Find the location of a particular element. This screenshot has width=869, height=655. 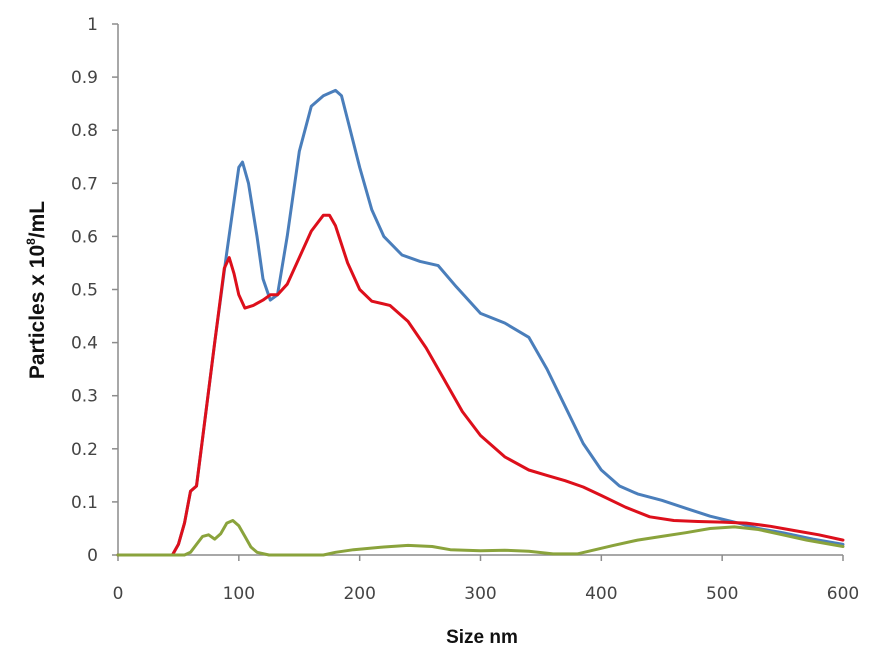

x-tick-label: 100 is located at coordinates (239, 594).